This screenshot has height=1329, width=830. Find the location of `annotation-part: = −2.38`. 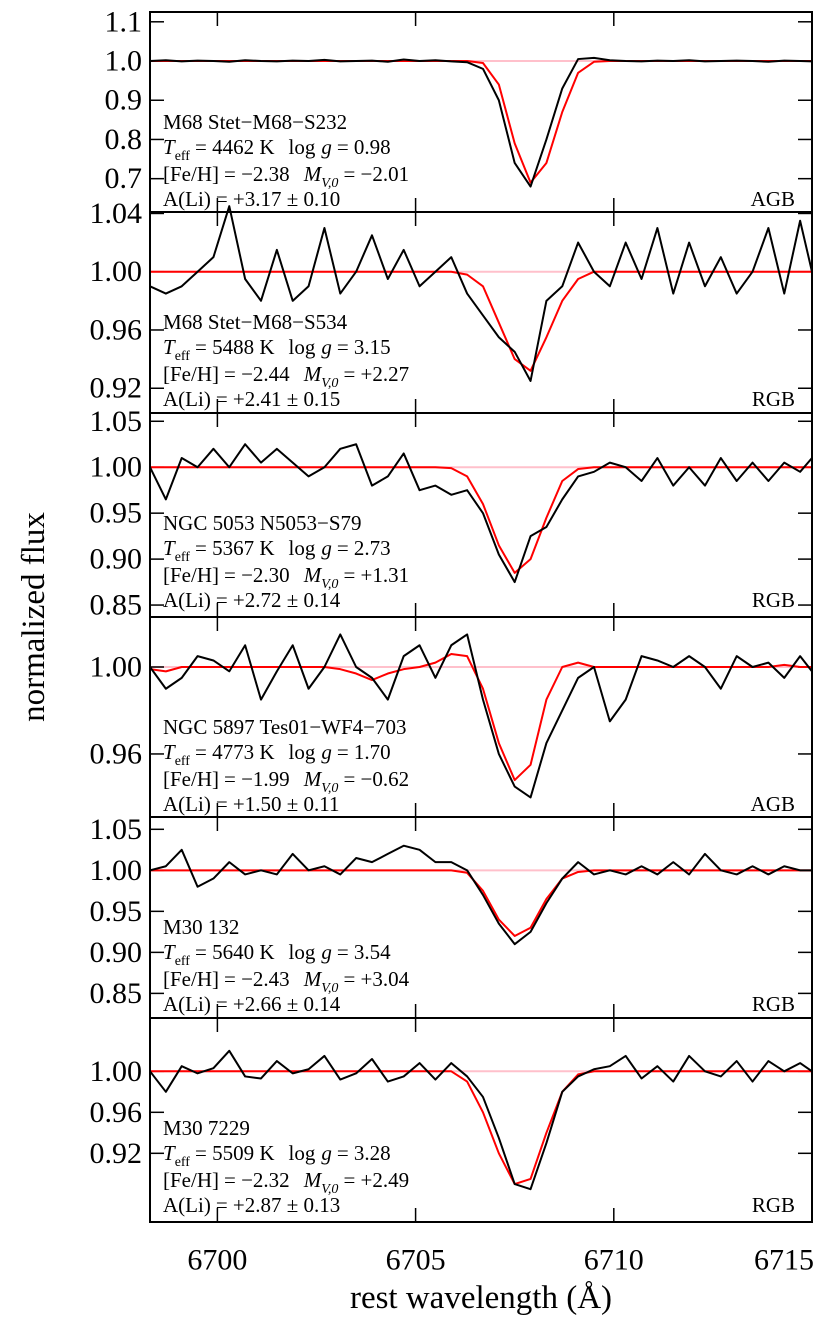

annotation-part: = −2.38 is located at coordinates (257, 174).